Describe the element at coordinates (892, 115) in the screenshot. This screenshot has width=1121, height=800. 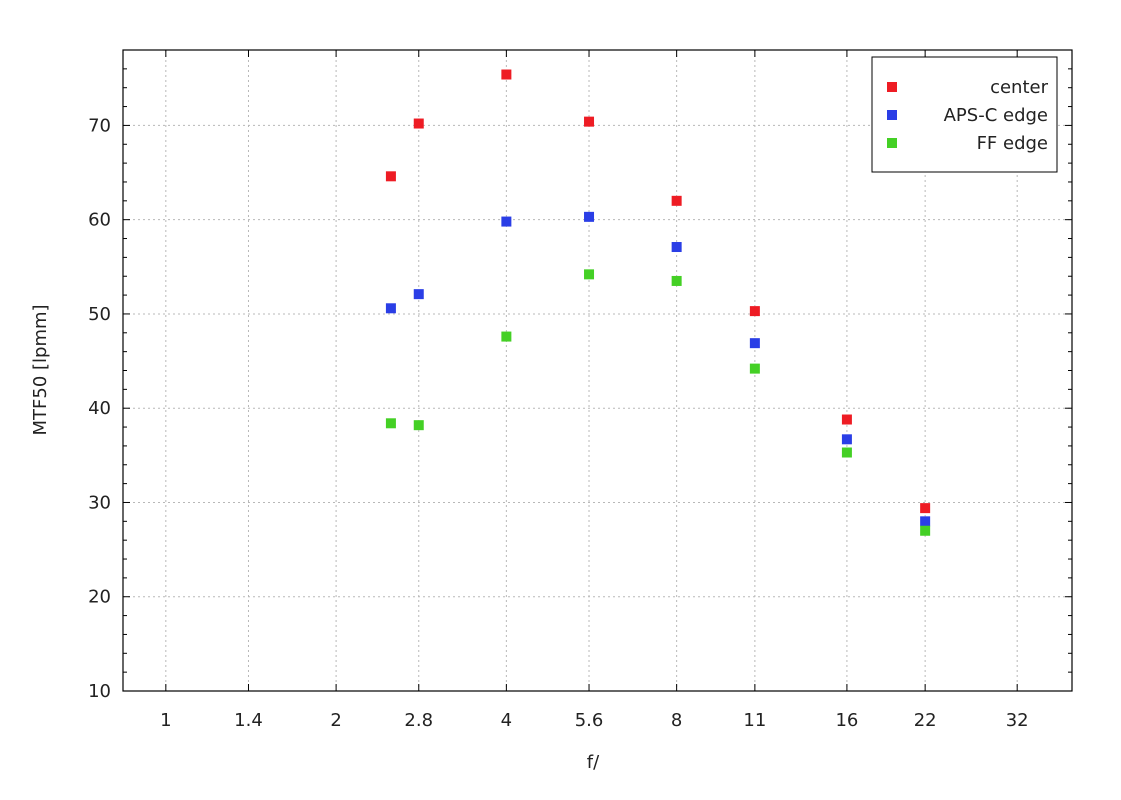
I see `legend-swatch-aps-c-edge` at that location.